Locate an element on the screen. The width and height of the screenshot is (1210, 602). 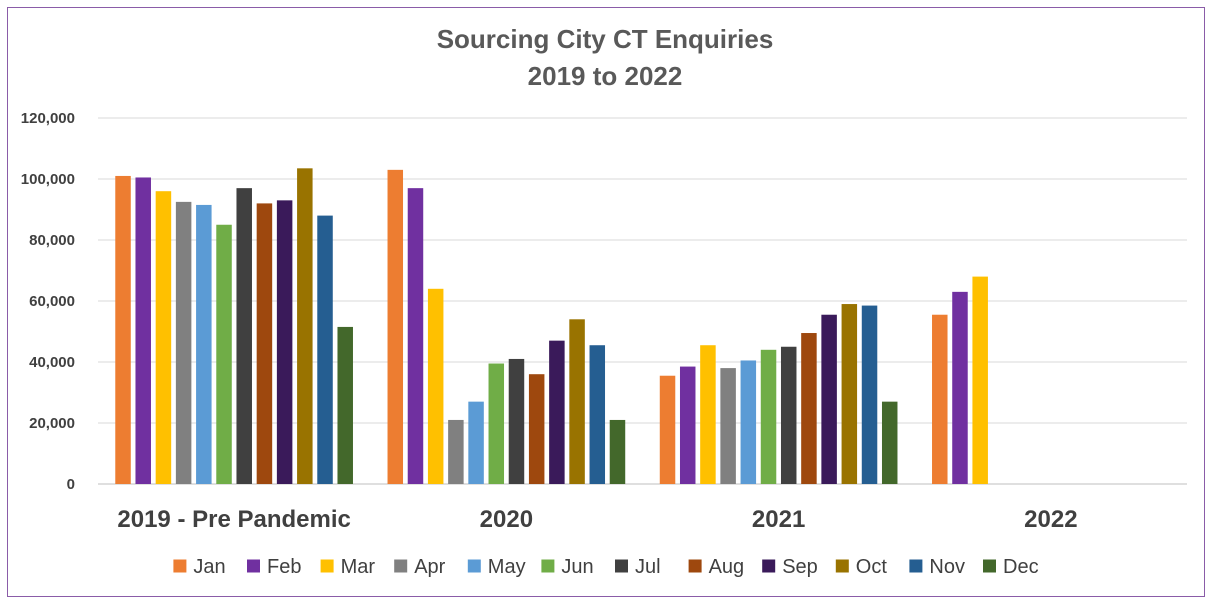
legend: Jan Feb Mar Apr May Jun Jul Aug Sep Oct Nov Dec is located at coordinates (606, 567).